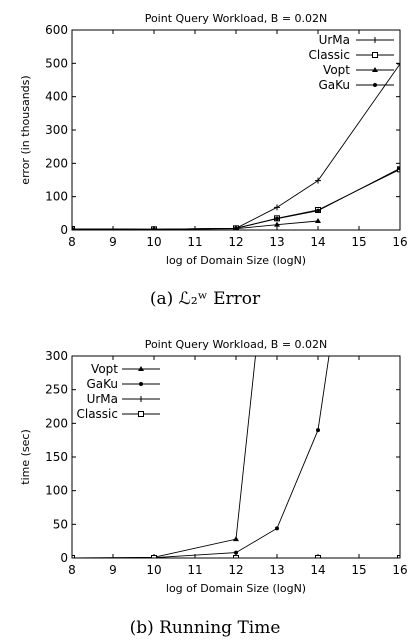 This screenshot has height=644, width=410. I want to click on y-tick-label: 400, so click(56, 97).